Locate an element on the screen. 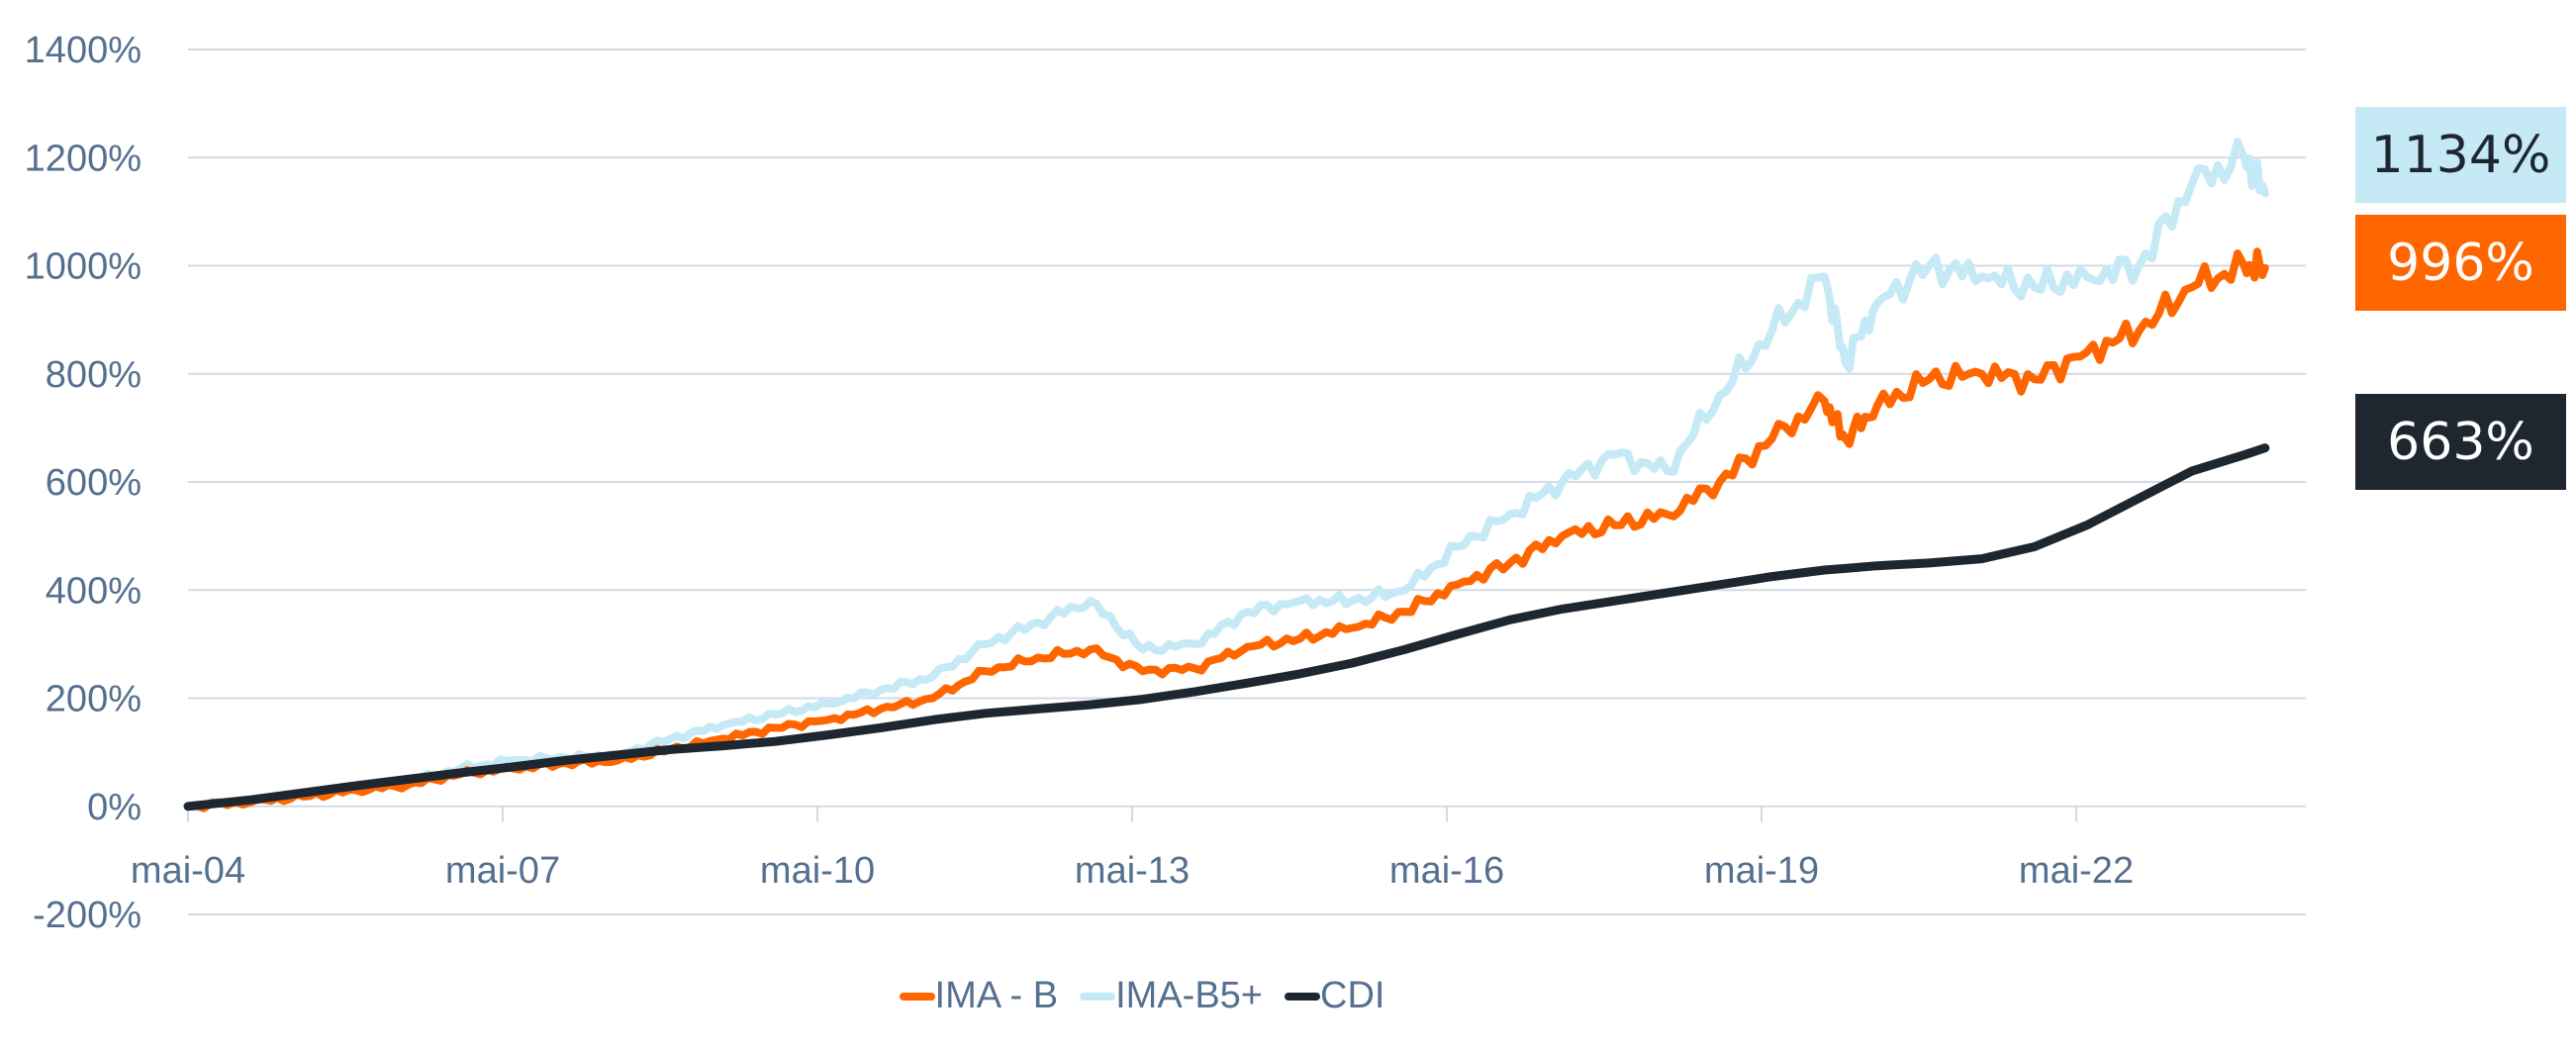 This screenshot has width=2576, height=1050. legend-label: IMA - B is located at coordinates (996, 995).